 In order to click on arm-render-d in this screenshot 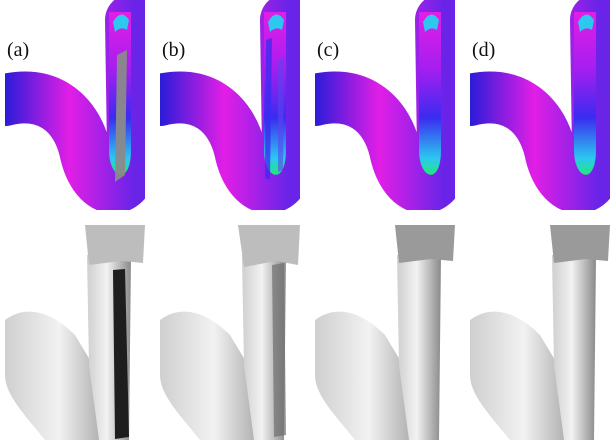, I will do `click(540, 332)`.